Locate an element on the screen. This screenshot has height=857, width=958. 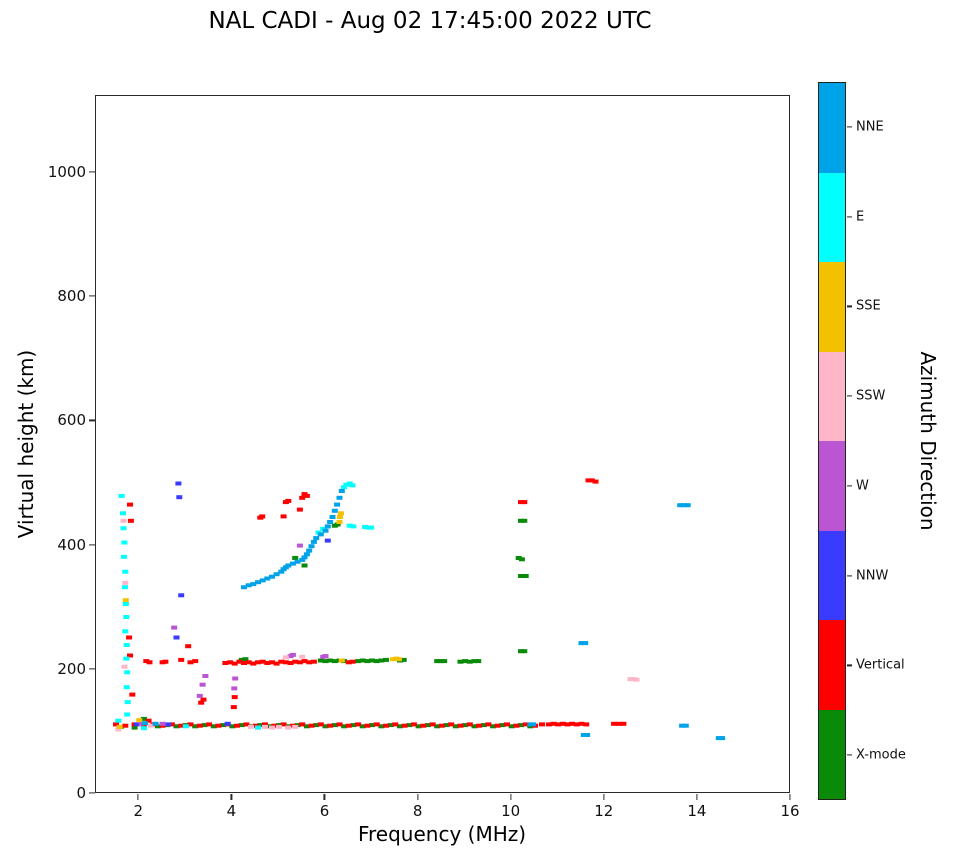
colorbar-segment-x-mode is located at coordinates (832, 754).